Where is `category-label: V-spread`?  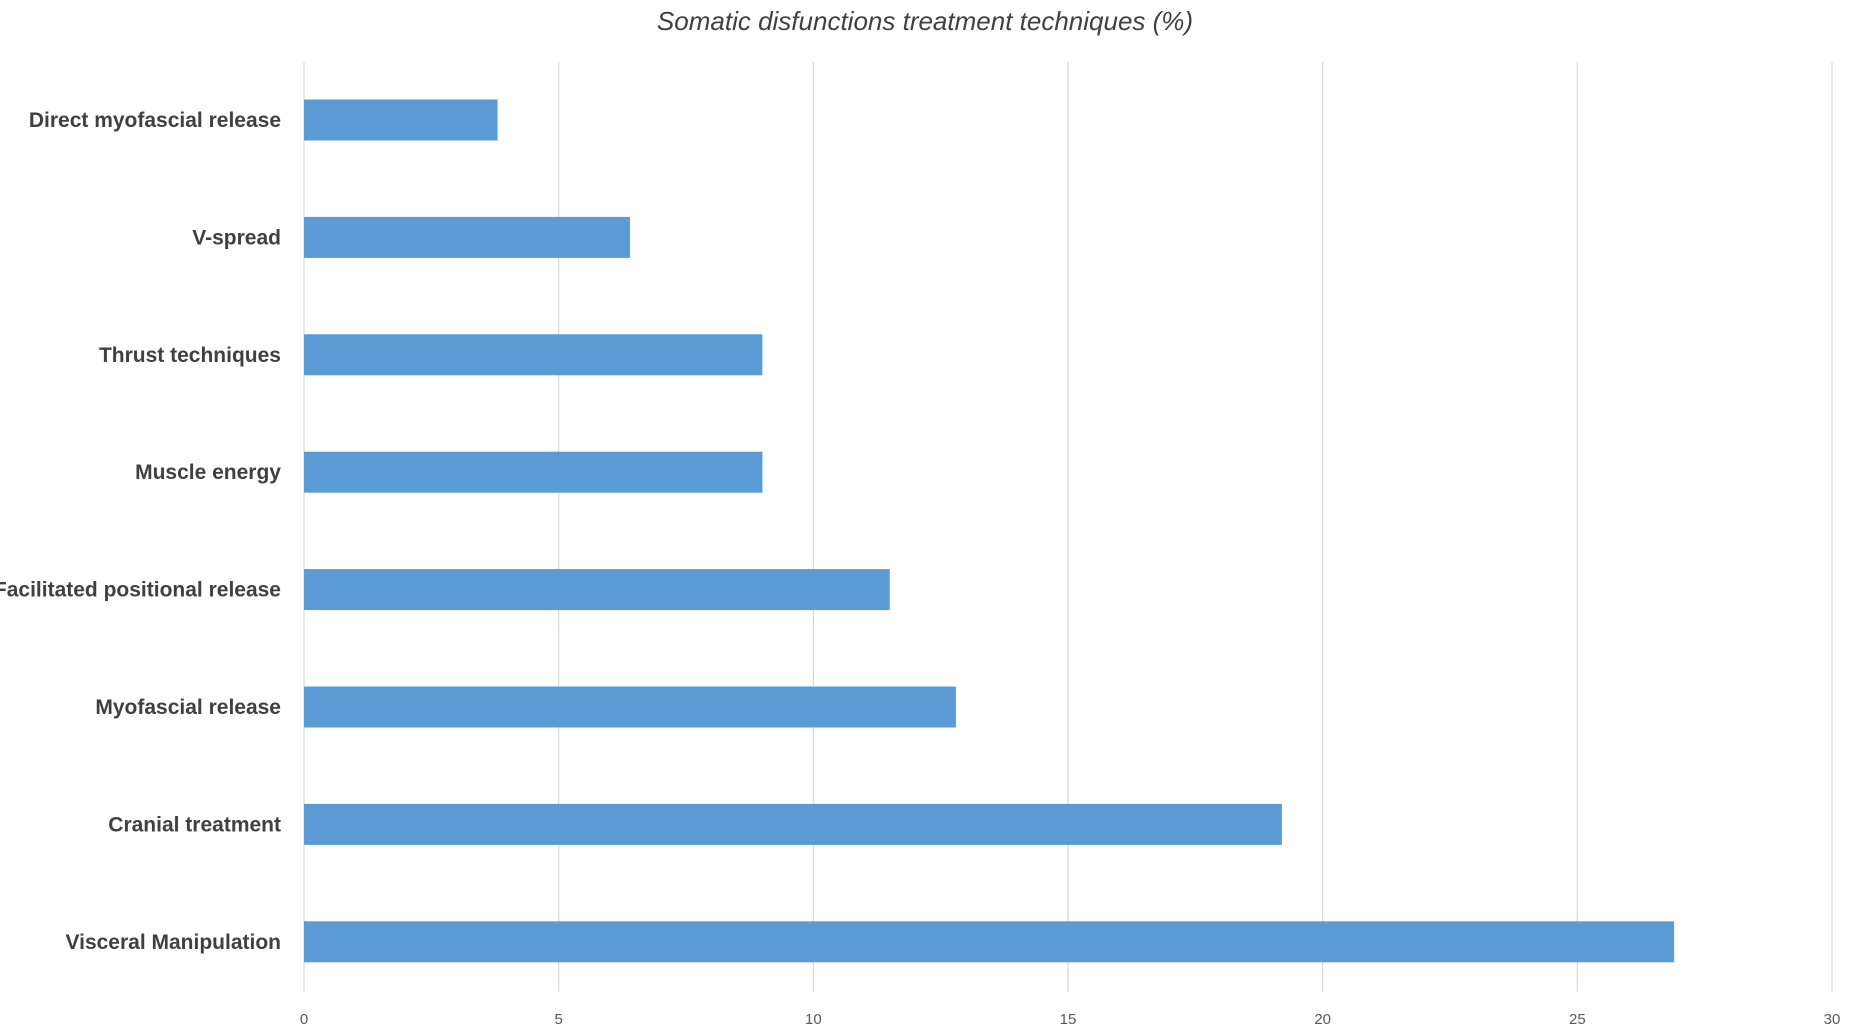 category-label: V-spread is located at coordinates (236, 237).